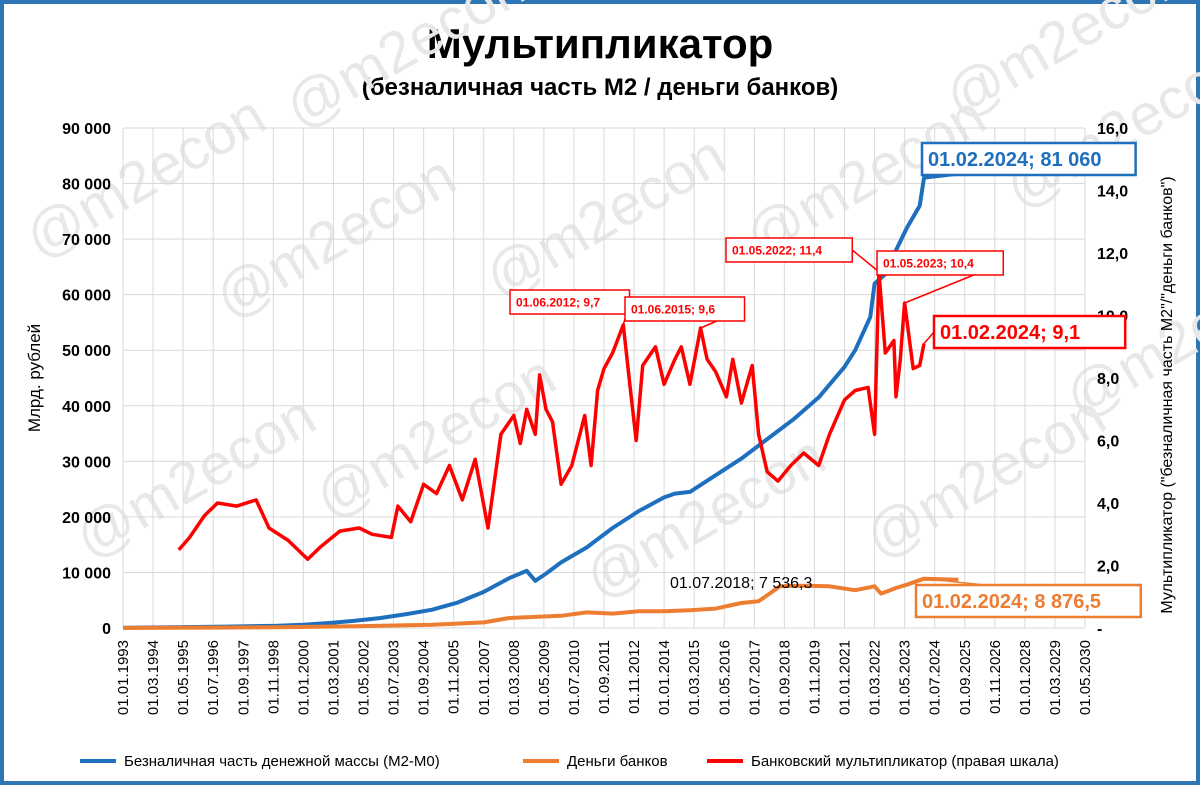 Image resolution: width=1200 pixels, height=785 pixels. Describe the element at coordinates (754, 677) in the screenshot. I see `x-tick-label: 01.07.2017` at that location.